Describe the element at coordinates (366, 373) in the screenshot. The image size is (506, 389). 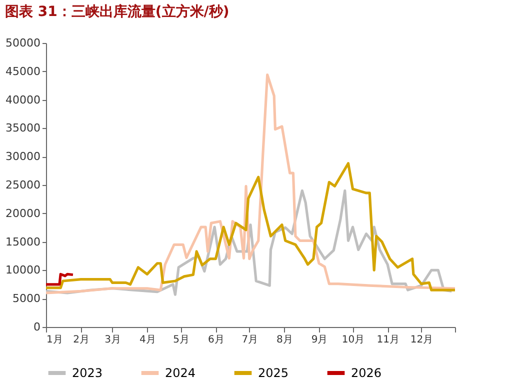
I see `legend-label: 2026` at that location.